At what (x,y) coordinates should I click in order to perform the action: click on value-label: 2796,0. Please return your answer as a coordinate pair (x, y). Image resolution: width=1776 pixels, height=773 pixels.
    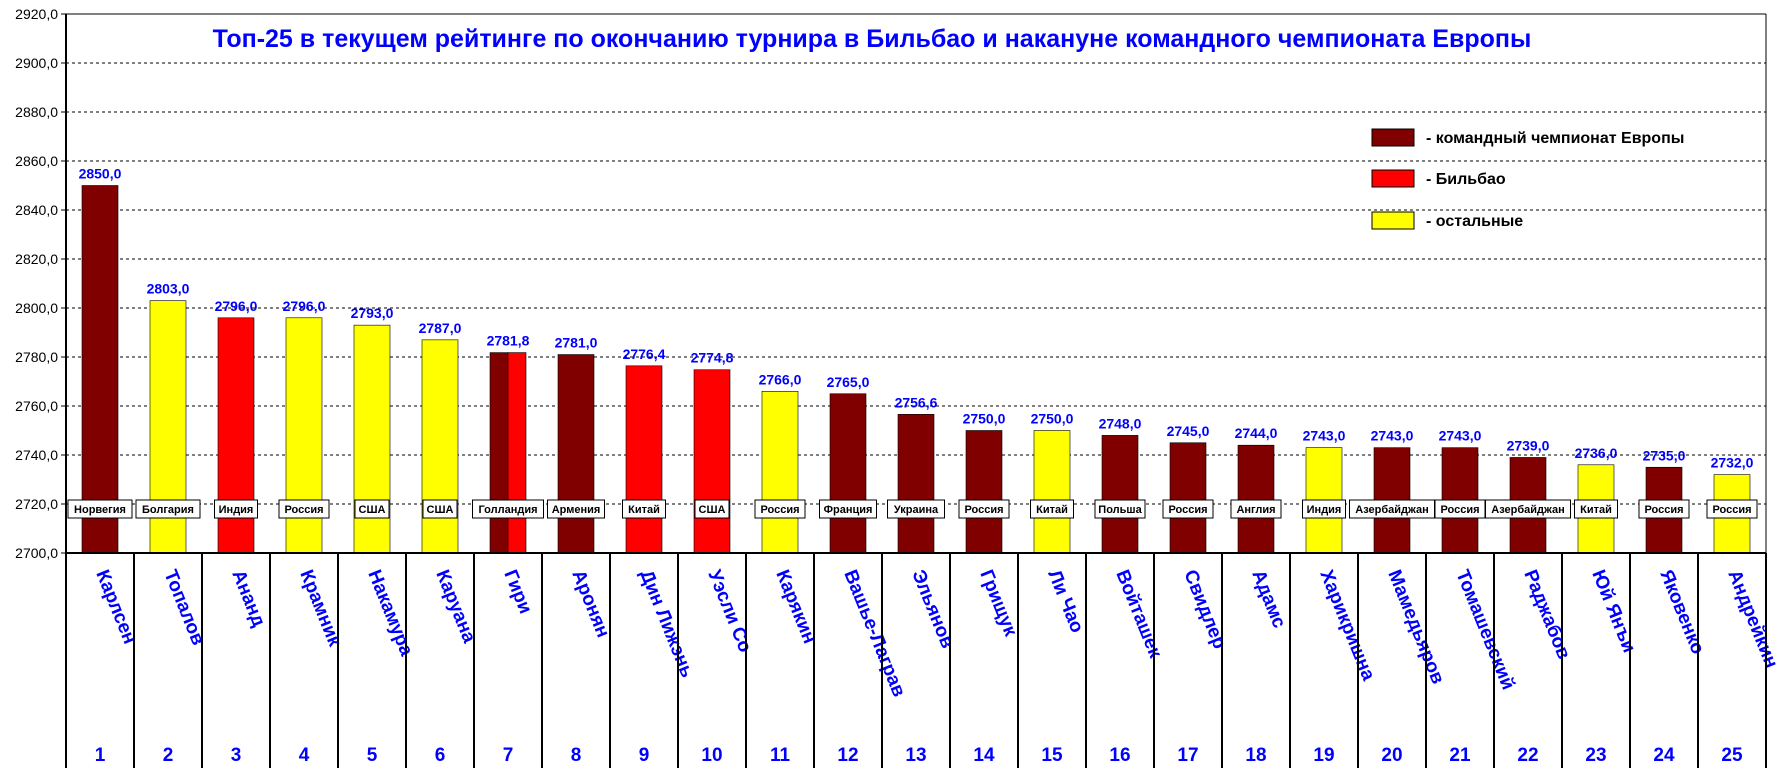
    Looking at the image, I should click on (236, 306).